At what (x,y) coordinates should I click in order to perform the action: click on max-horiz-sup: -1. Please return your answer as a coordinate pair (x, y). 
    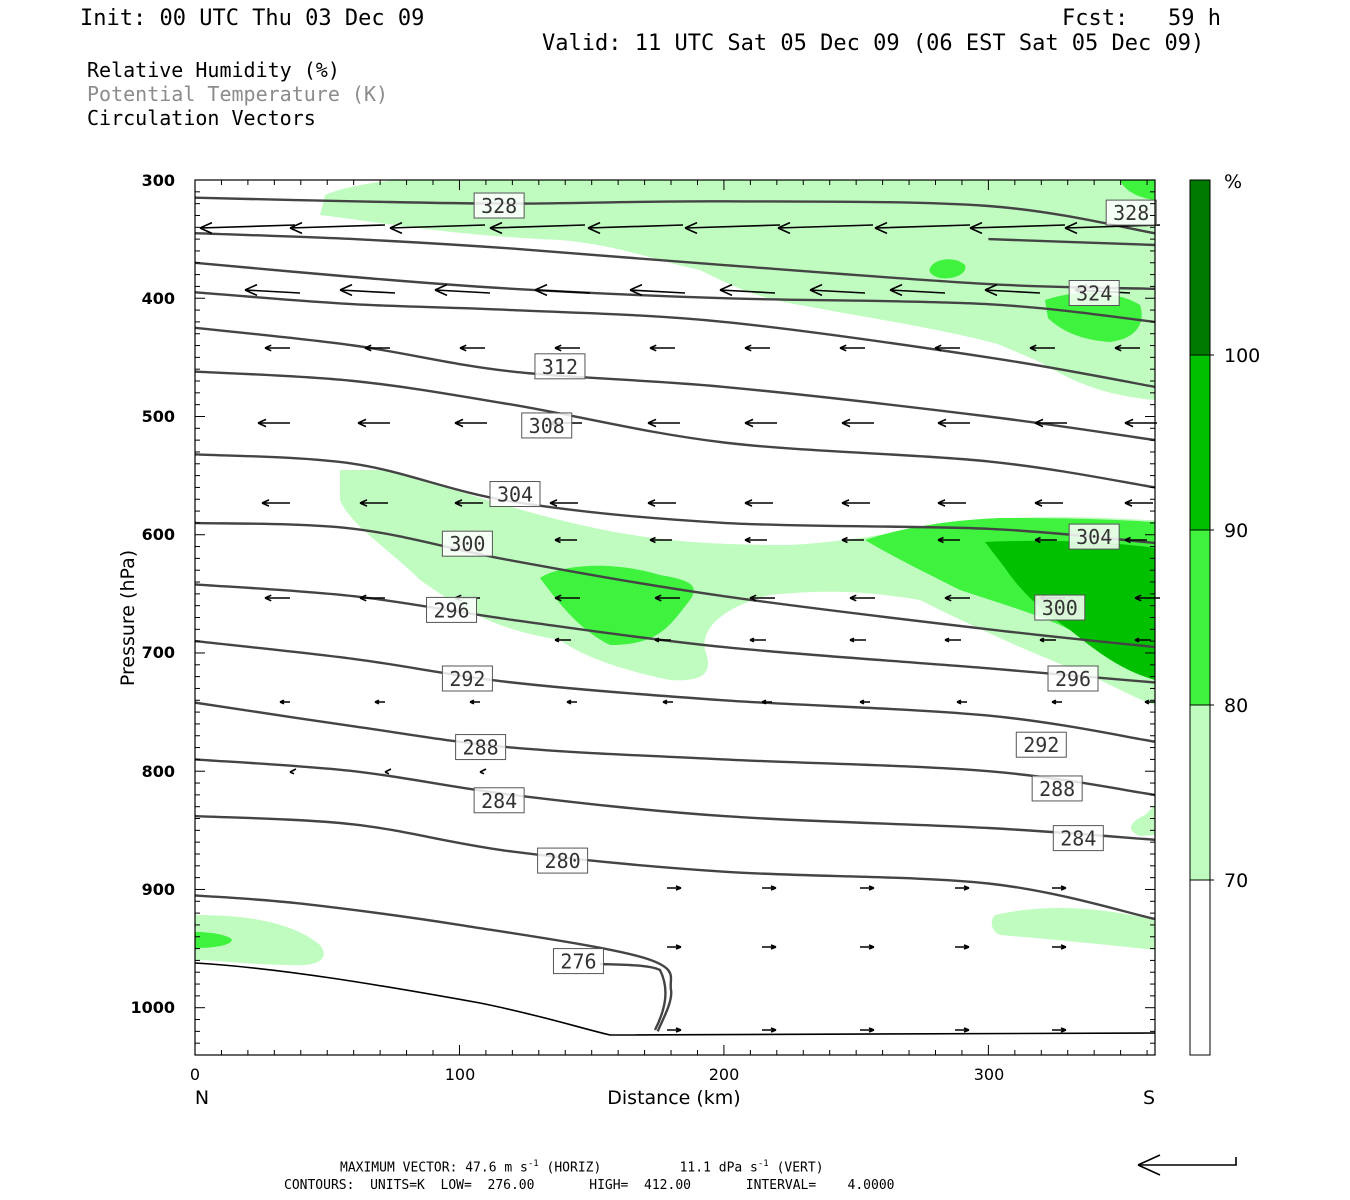
    Looking at the image, I should click on (533, 1164).